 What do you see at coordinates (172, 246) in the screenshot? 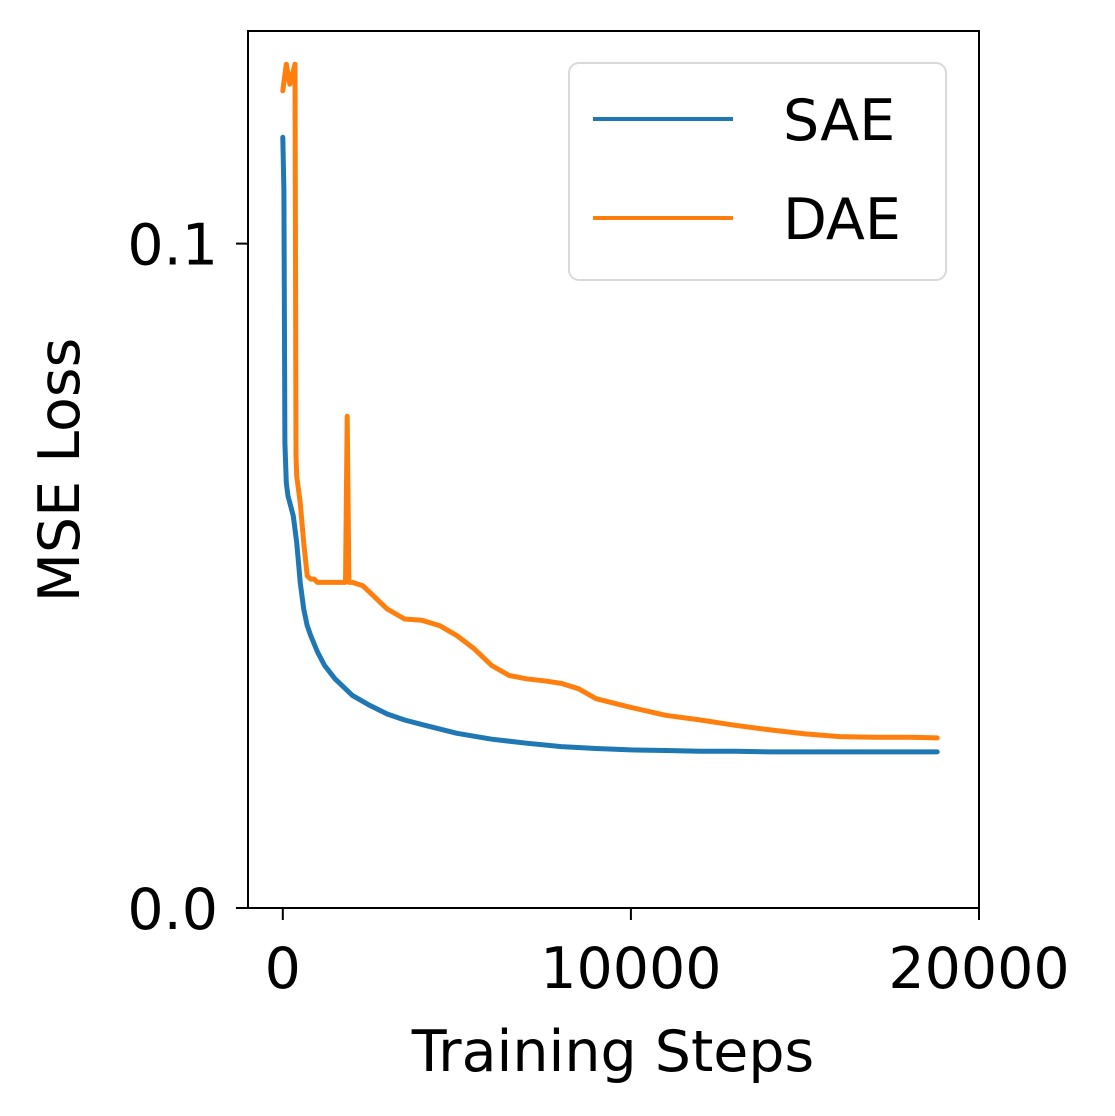
I see `y-tick-label: 0.1` at bounding box center [172, 246].